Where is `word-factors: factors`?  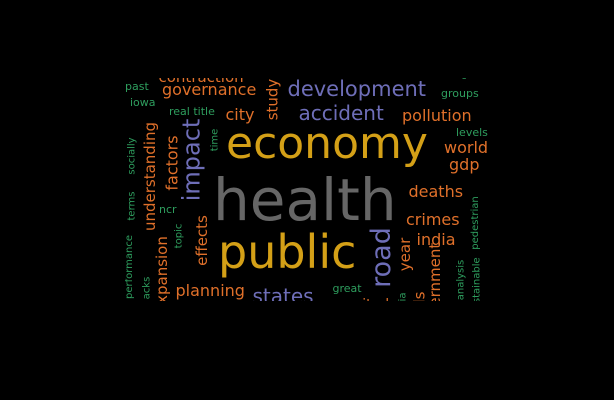 word-factors: factors is located at coordinates (172, 163).